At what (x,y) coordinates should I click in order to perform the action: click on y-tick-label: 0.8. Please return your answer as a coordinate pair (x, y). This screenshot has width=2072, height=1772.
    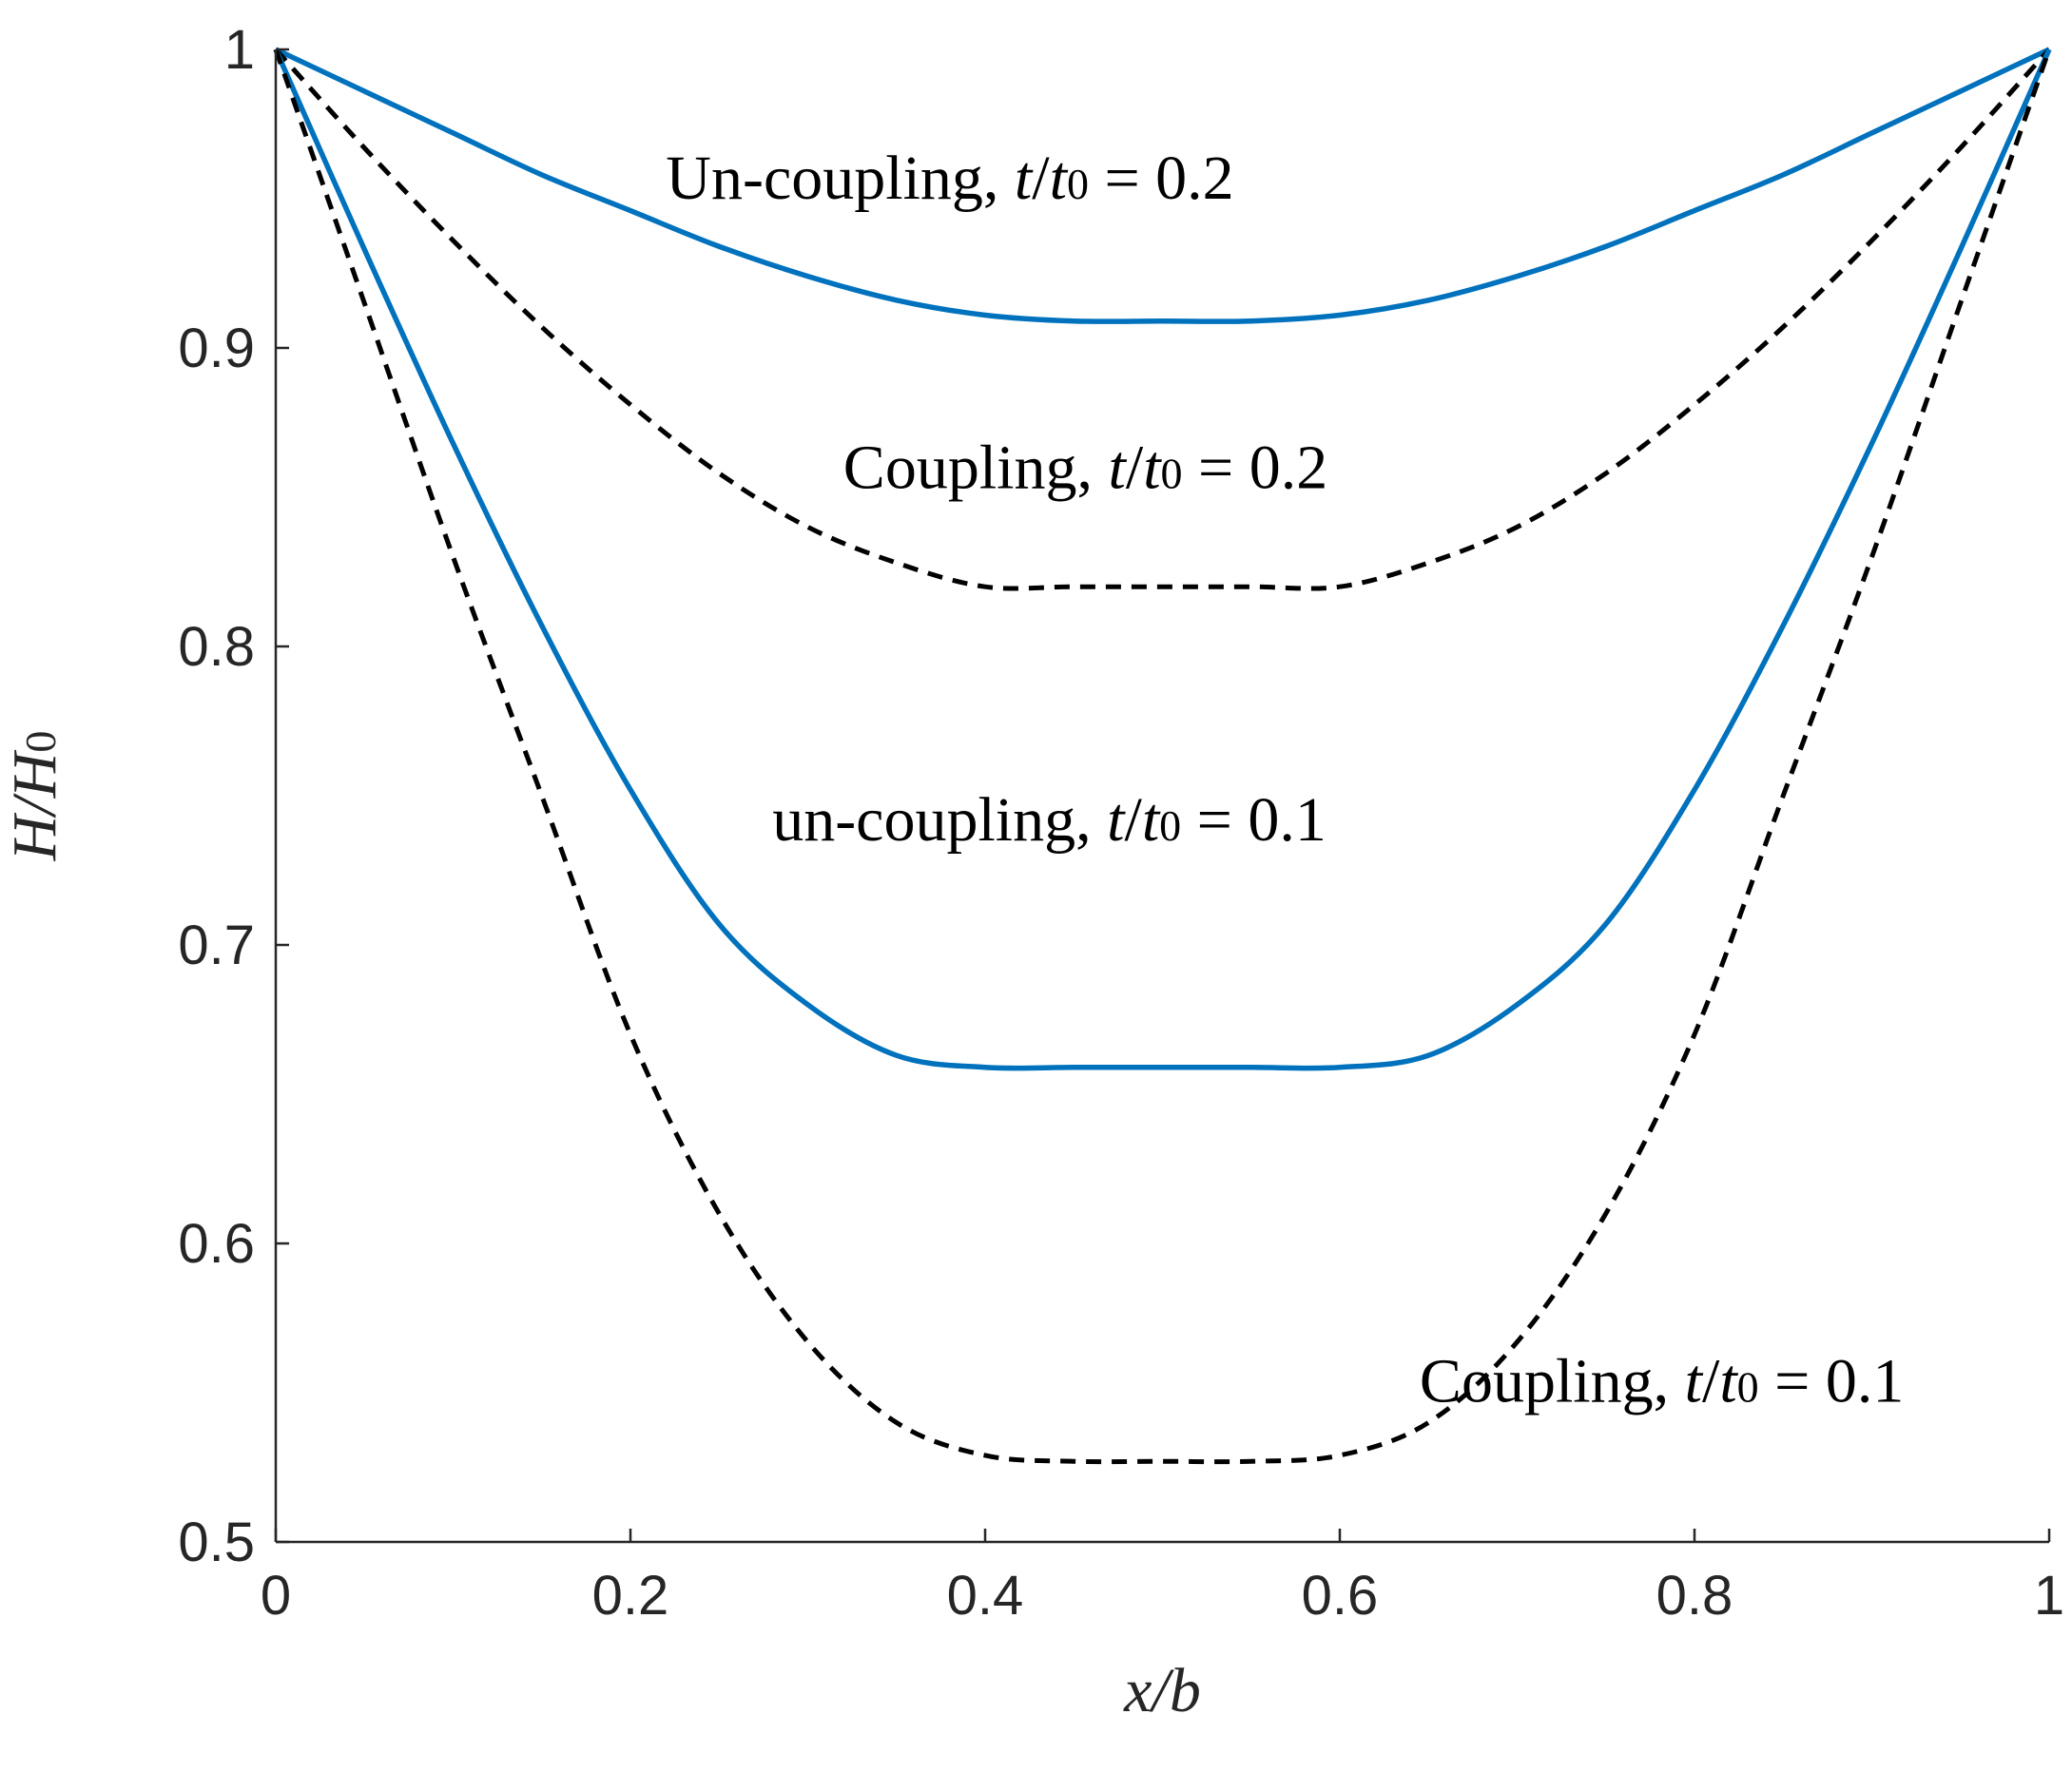
    Looking at the image, I should click on (216, 647).